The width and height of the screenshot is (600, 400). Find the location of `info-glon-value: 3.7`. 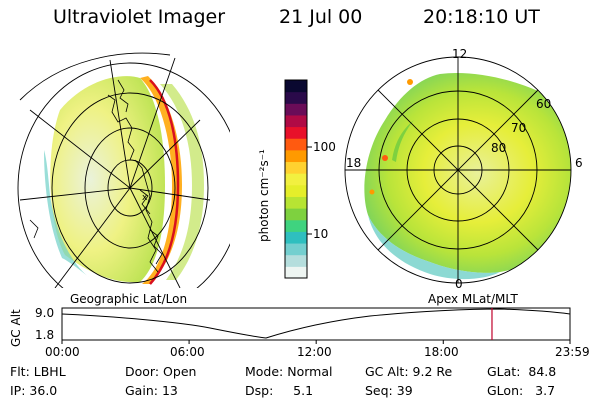

info-glon-value: 3.7 is located at coordinates (545, 390).